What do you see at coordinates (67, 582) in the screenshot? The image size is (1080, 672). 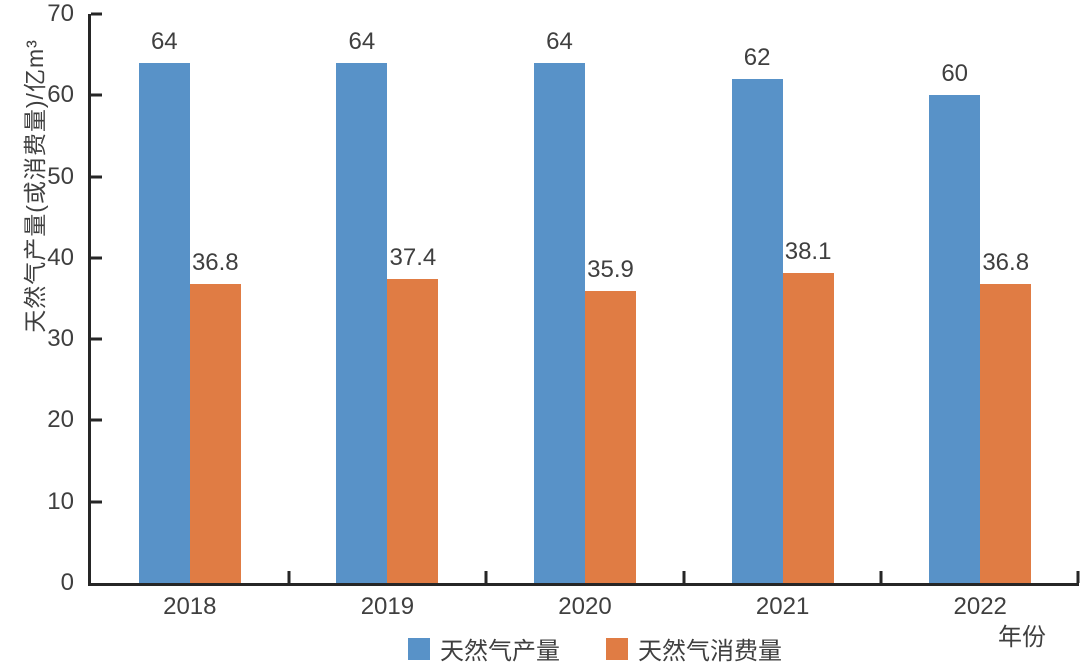 I see `y-tick-label: 0` at bounding box center [67, 582].